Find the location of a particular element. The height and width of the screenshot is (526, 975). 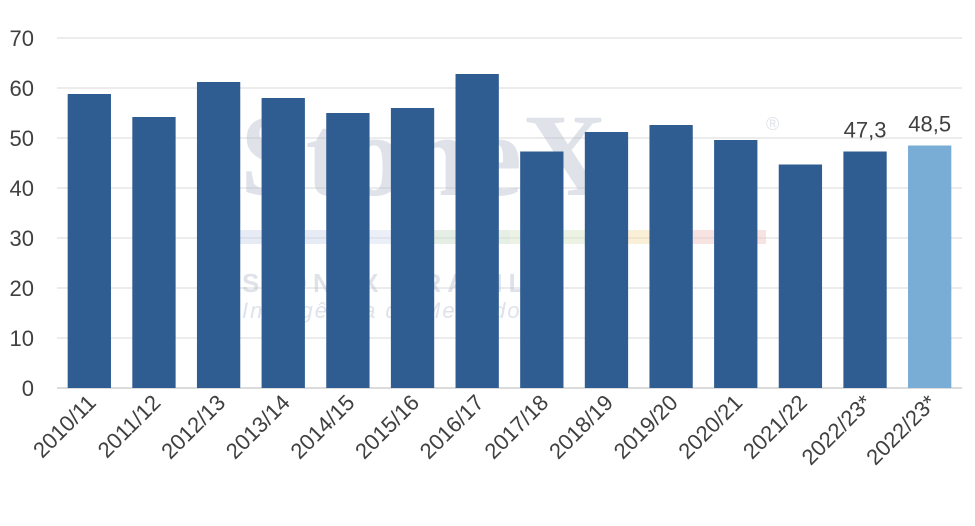

y-tick-label: 40 is located at coordinates (22, 188).